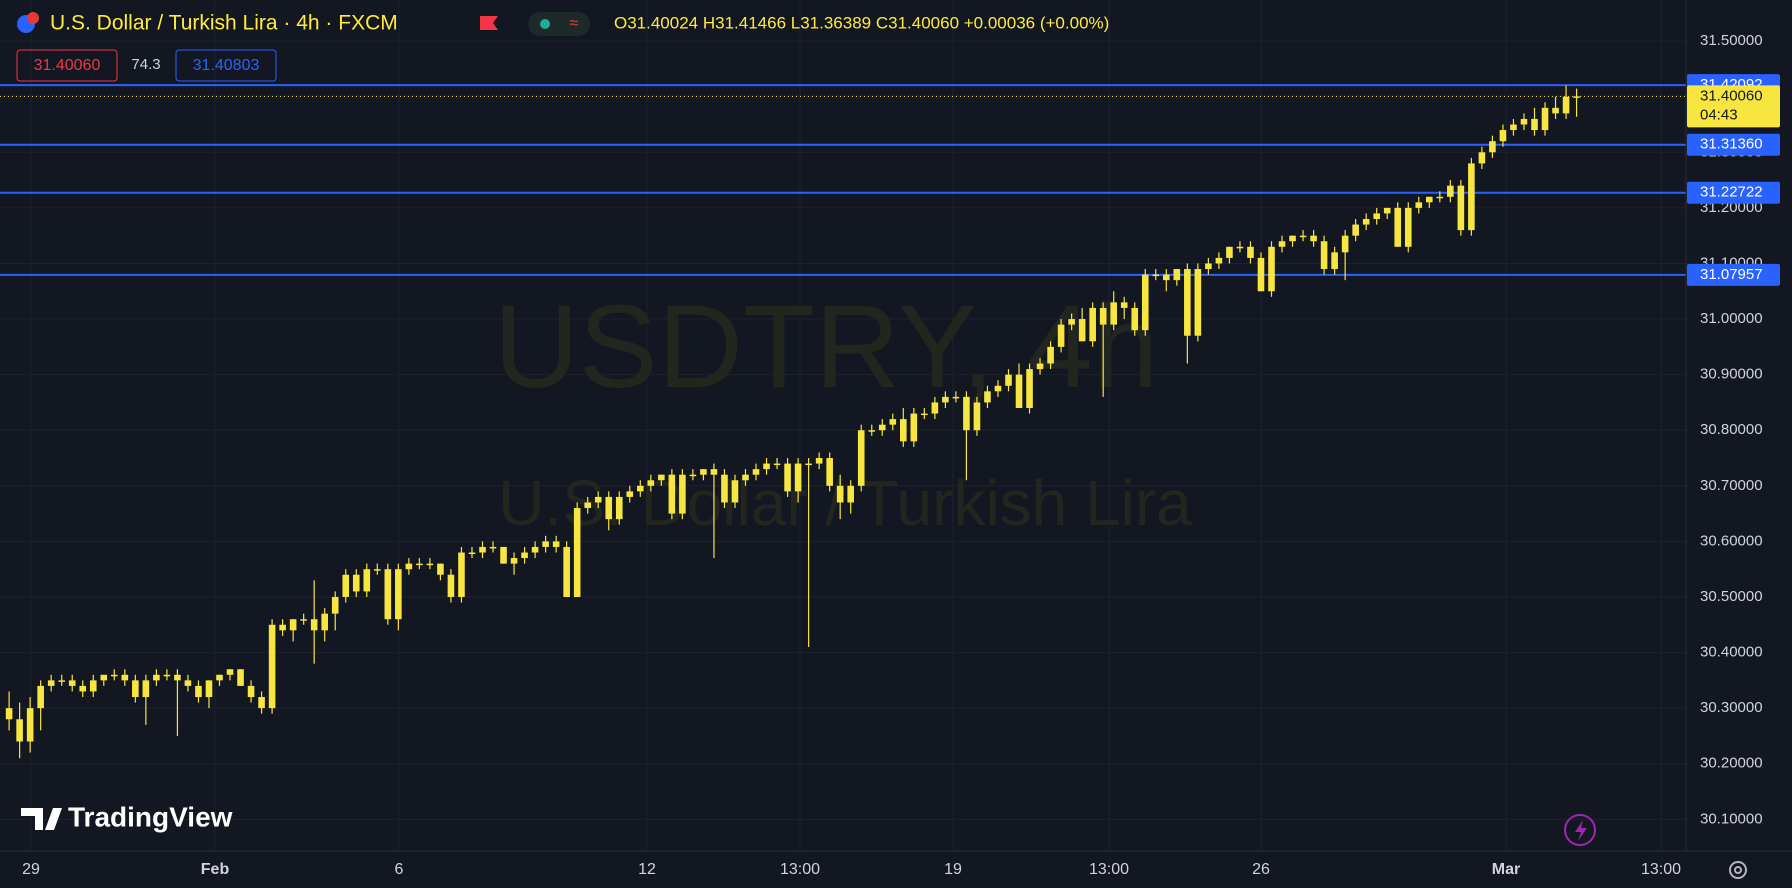 The height and width of the screenshot is (888, 1792). What do you see at coordinates (1506, 869) in the screenshot?
I see `x-tick-label: Mar` at bounding box center [1506, 869].